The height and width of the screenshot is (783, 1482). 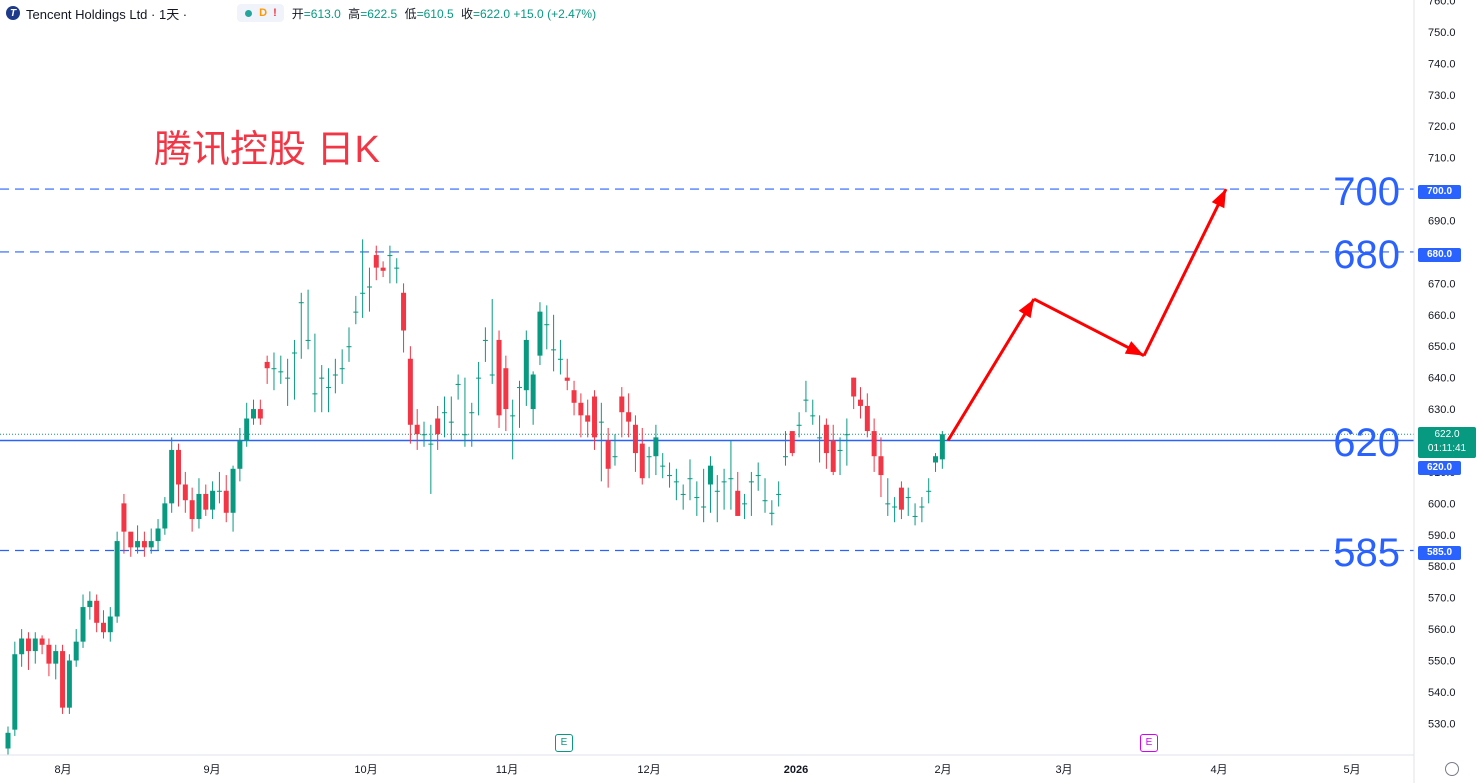 What do you see at coordinates (564, 743) in the screenshot?
I see `earnings-event-icon: E` at bounding box center [564, 743].